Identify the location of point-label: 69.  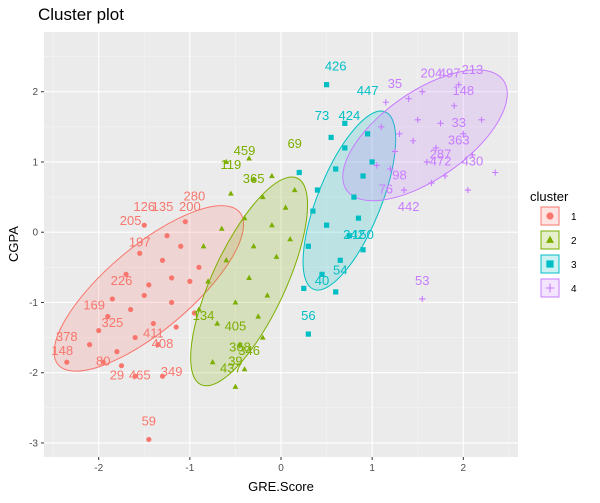
(294, 143).